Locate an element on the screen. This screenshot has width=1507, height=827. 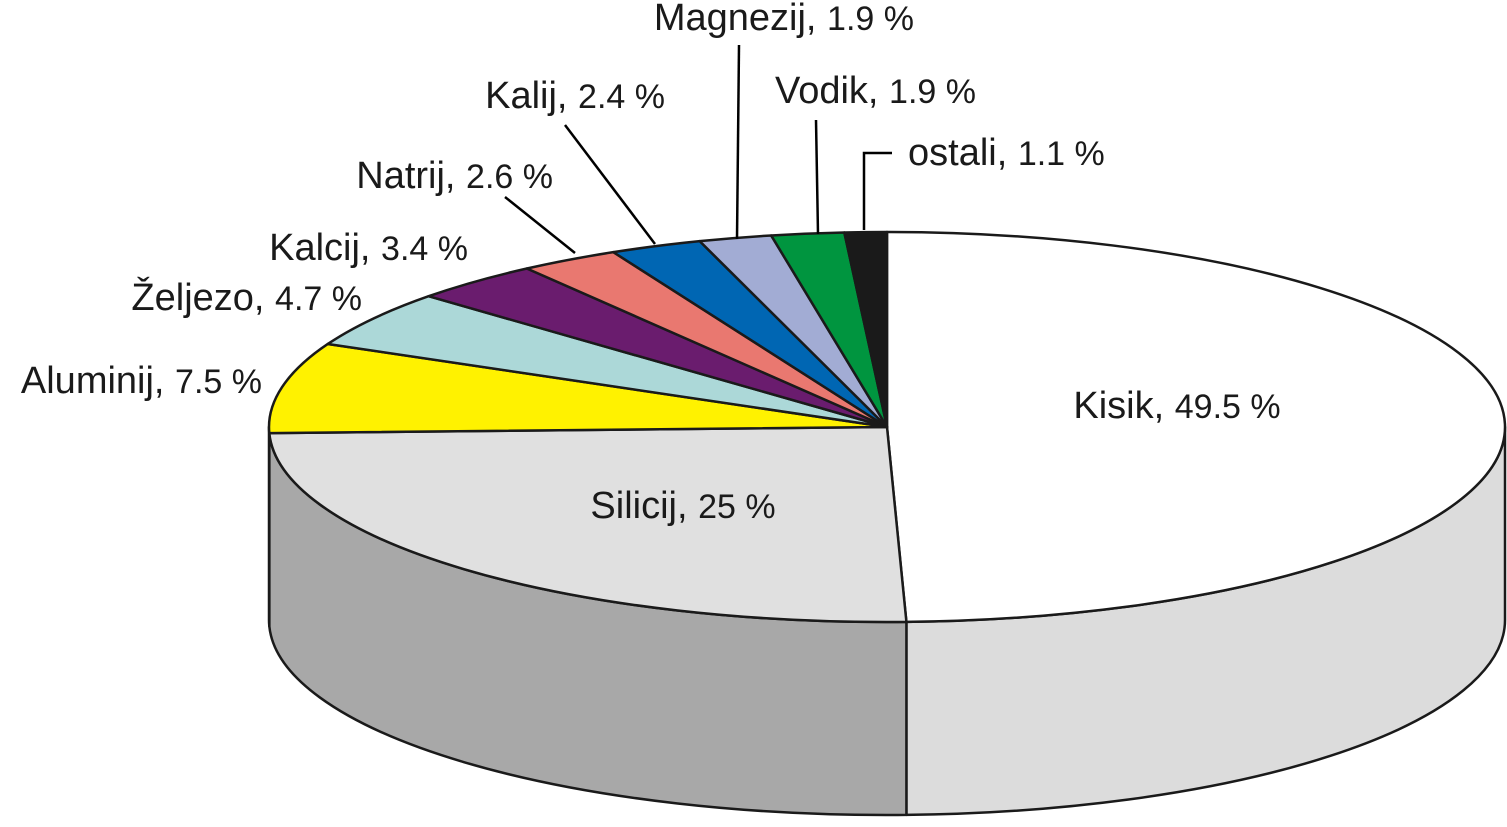
label-percent: 3.4 % is located at coordinates (424, 249).